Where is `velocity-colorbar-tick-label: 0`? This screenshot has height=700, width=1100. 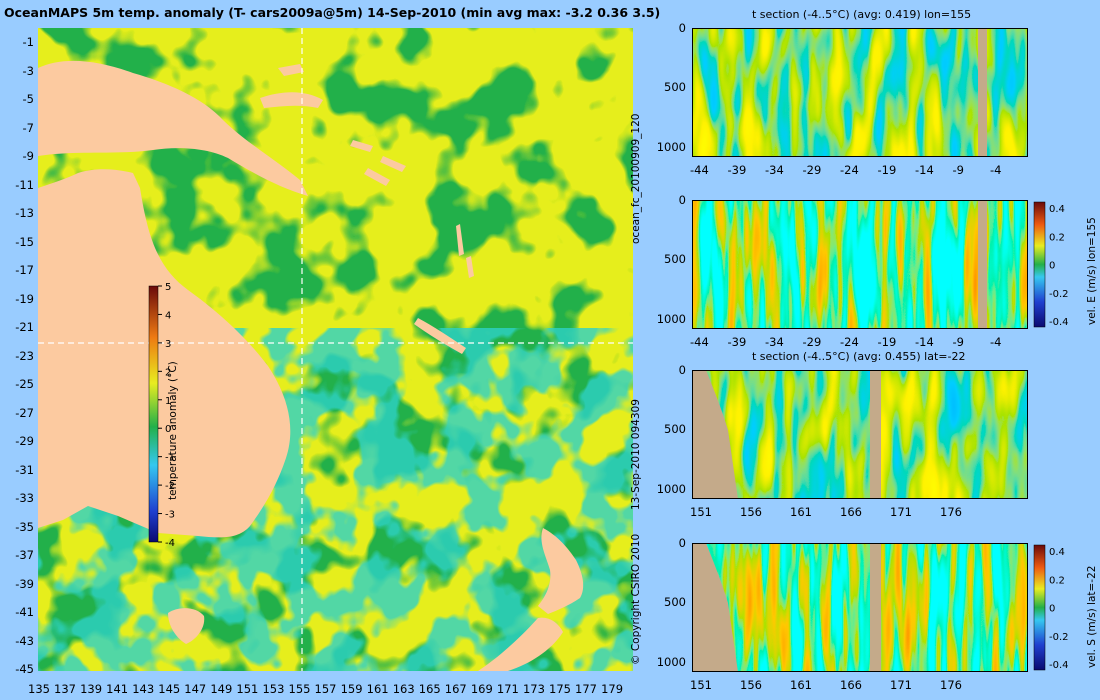 velocity-colorbar-tick-label: 0 is located at coordinates (1052, 609).